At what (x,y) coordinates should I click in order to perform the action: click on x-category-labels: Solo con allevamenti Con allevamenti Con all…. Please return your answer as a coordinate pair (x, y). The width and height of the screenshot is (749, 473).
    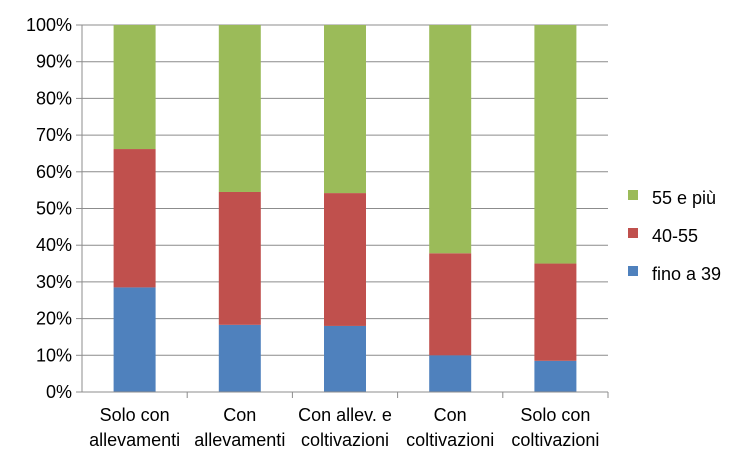
    Looking at the image, I should click on (344, 427).